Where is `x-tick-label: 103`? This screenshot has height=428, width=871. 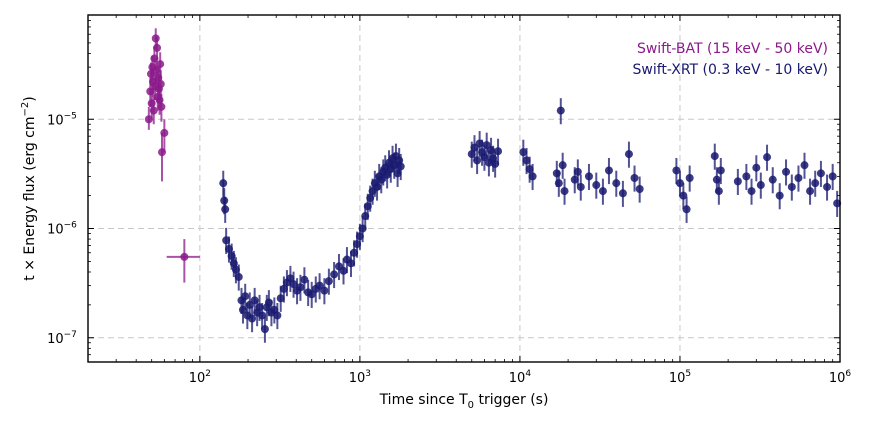
x-tick-label: 103 is located at coordinates (360, 377).